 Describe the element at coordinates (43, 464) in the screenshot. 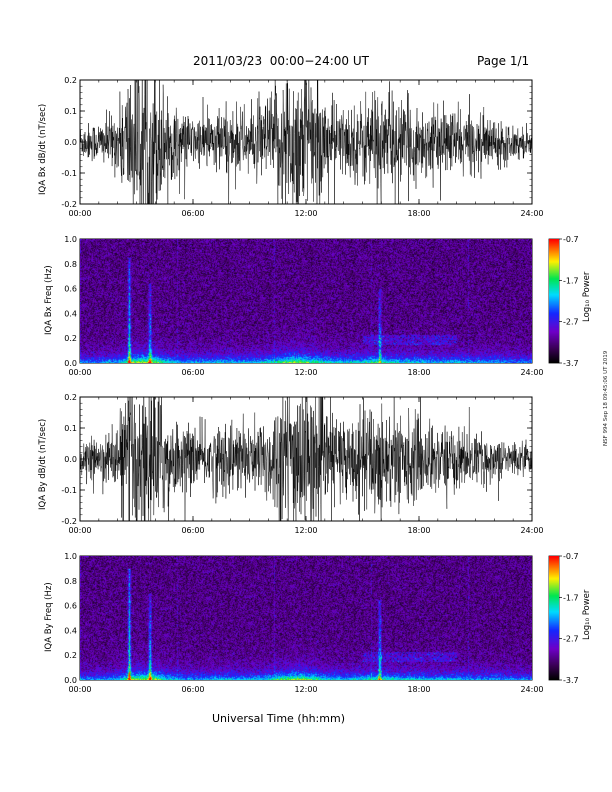

I see `panel3-ylabel: IQA By dB/dt (nT/sec)` at that location.